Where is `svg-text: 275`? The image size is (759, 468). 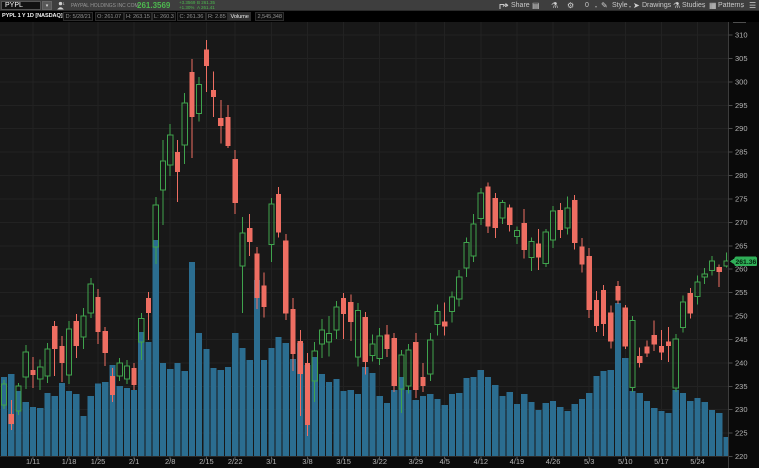 svg-text: 275 is located at coordinates (741, 198).